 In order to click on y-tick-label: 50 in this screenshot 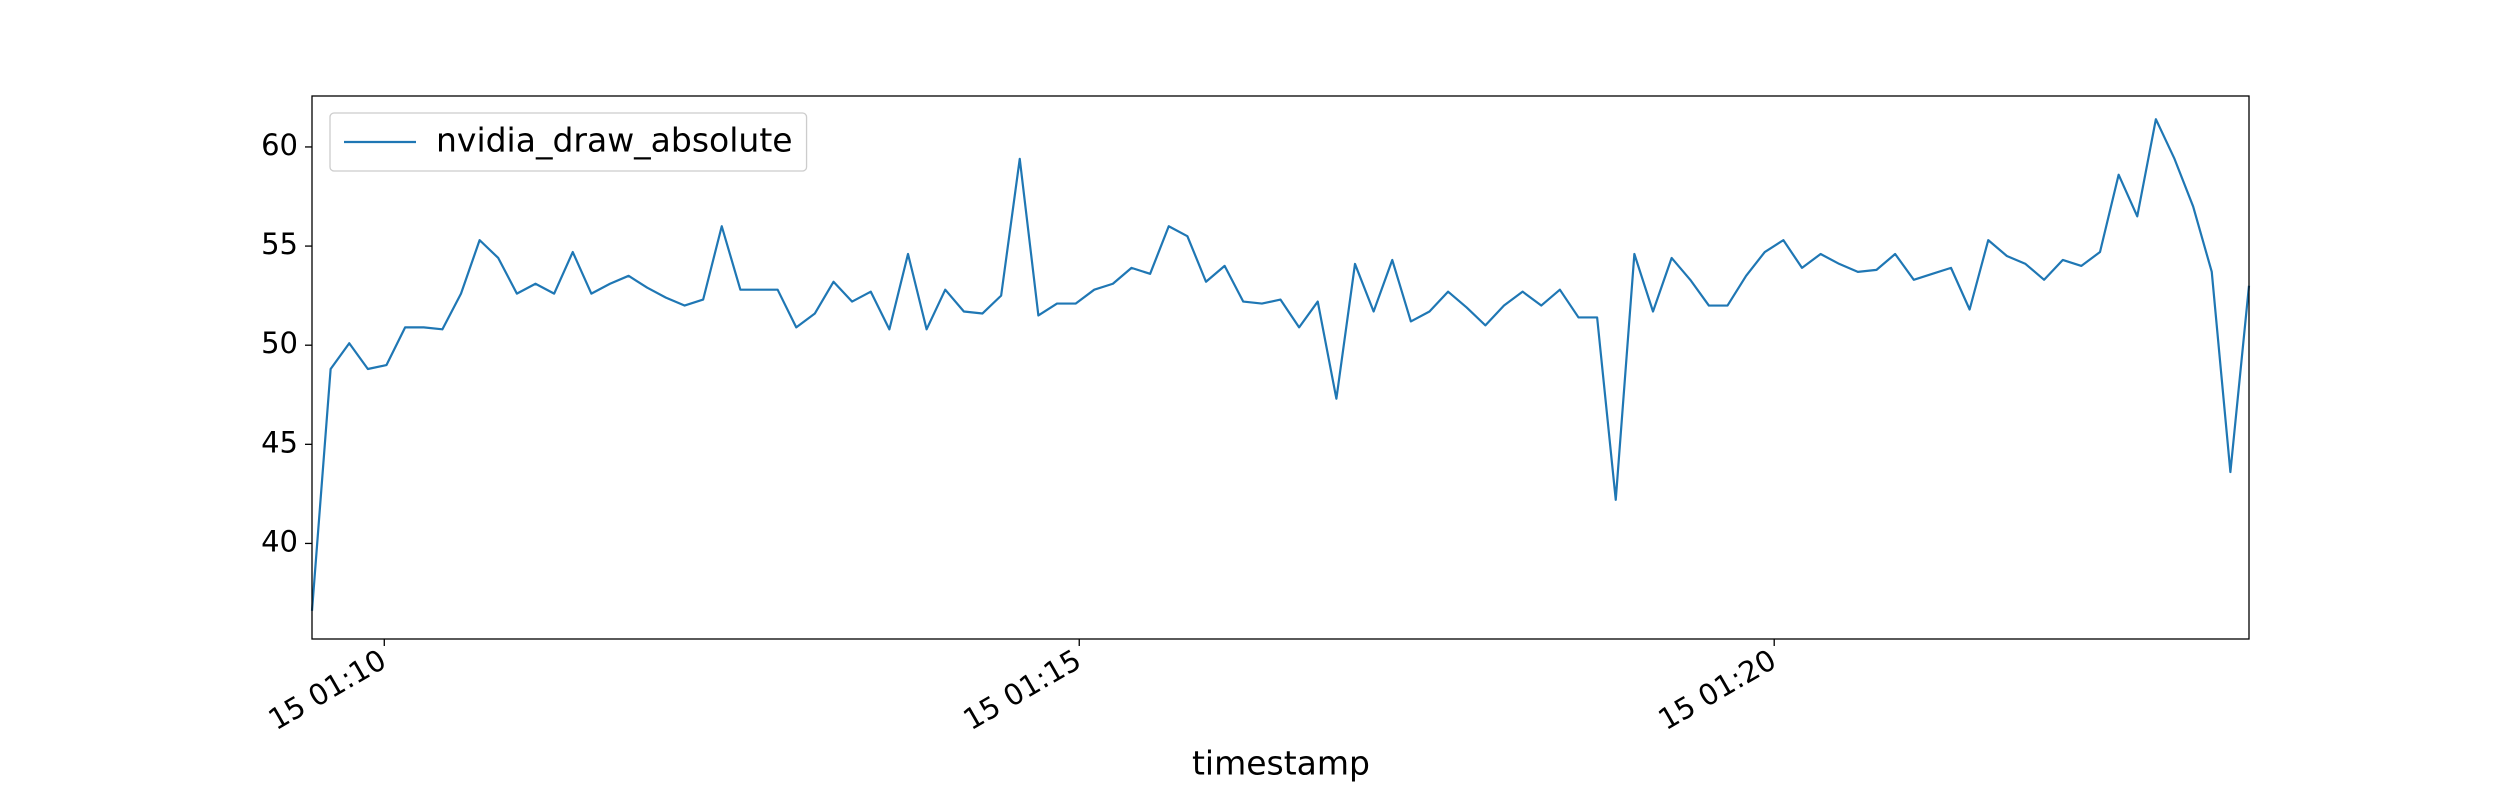, I will do `click(279, 343)`.